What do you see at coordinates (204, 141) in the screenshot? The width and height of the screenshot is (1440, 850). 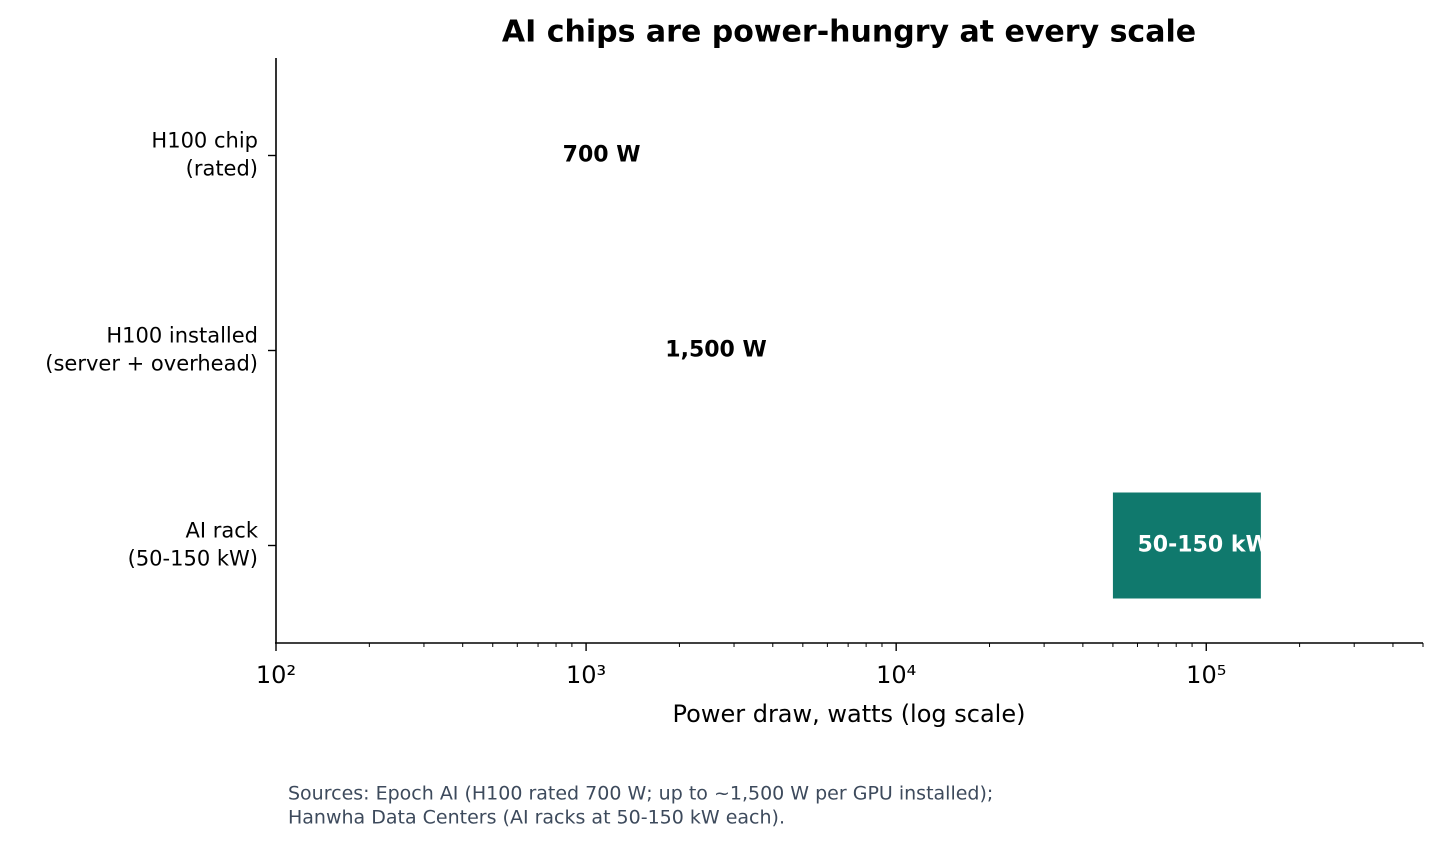 I see `y-tick-line: H100 chip` at bounding box center [204, 141].